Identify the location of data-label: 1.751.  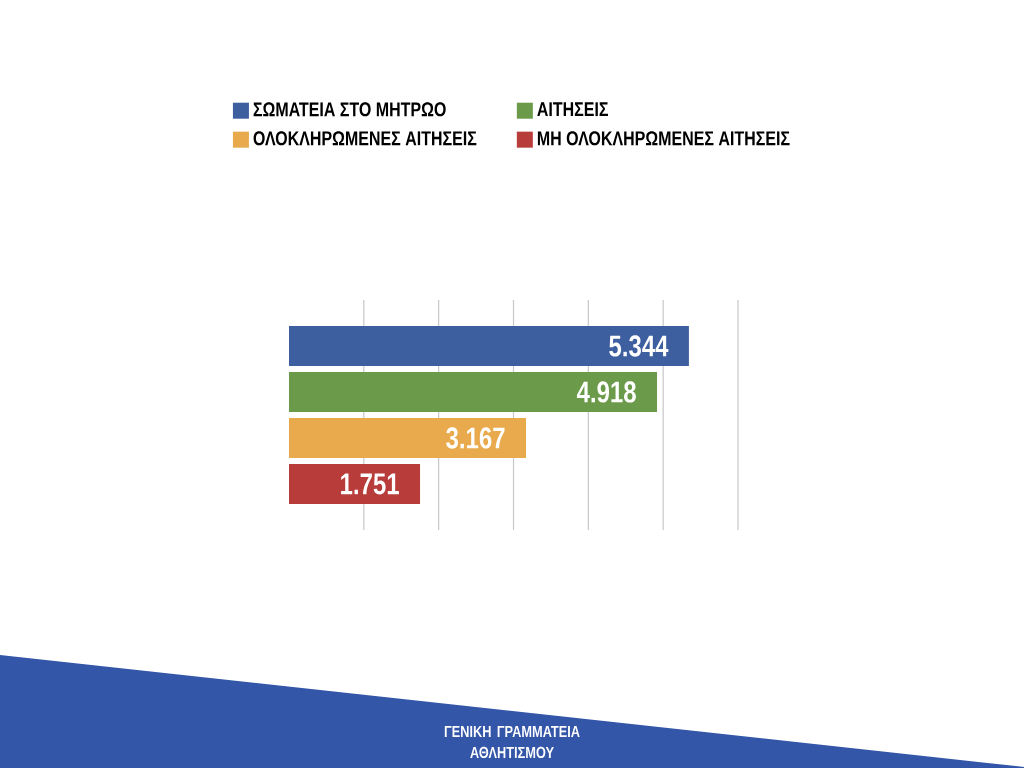
(370, 484).